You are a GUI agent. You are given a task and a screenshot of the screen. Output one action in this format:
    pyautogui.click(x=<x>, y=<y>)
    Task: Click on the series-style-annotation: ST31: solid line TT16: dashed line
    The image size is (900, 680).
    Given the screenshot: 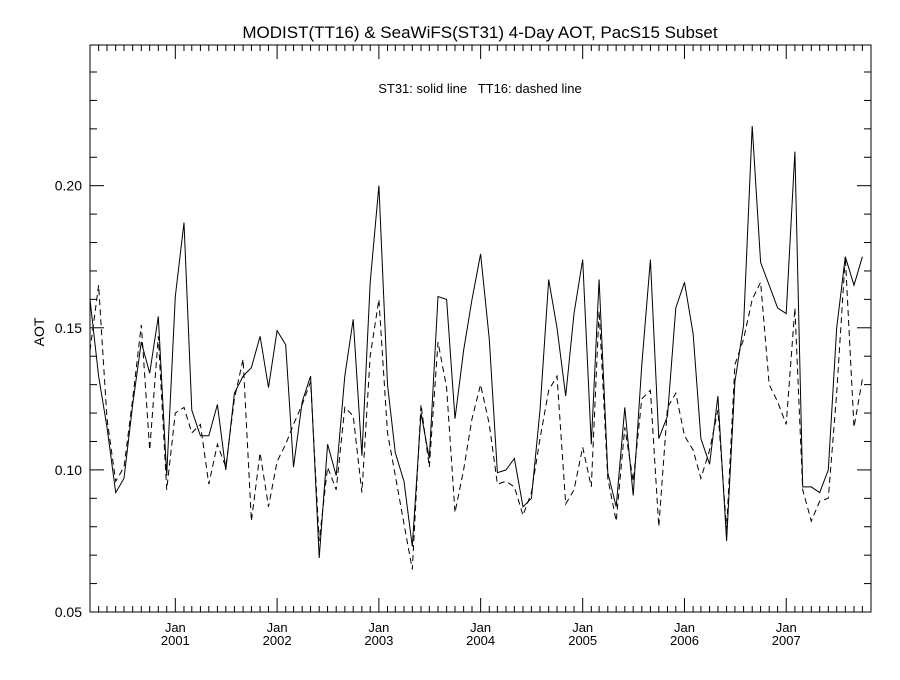 What is the action you would take?
    pyautogui.click(x=480, y=88)
    